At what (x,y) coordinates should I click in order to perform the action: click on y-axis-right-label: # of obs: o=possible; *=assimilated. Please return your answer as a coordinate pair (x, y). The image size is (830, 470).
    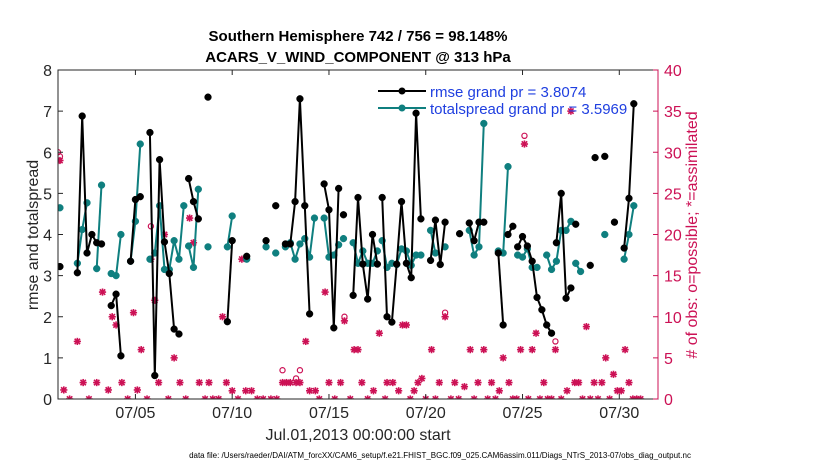
    Looking at the image, I should click on (692, 234).